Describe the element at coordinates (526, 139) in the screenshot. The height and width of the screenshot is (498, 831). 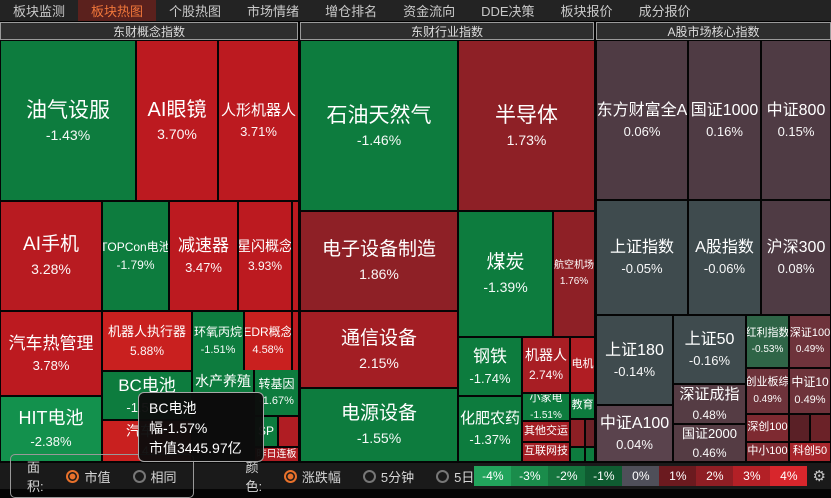
I see `tile-value: 1.73%` at that location.